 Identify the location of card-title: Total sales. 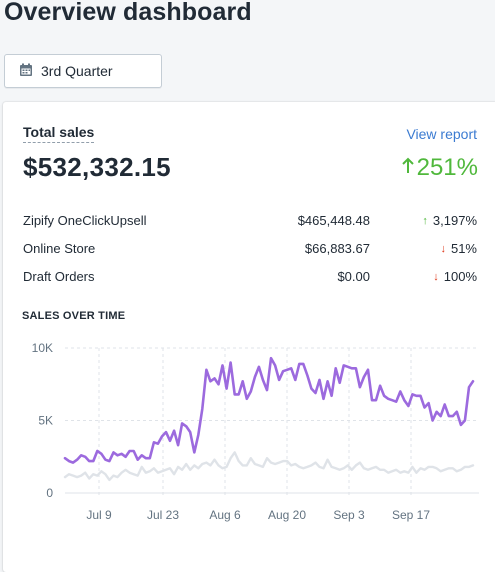
(59, 133).